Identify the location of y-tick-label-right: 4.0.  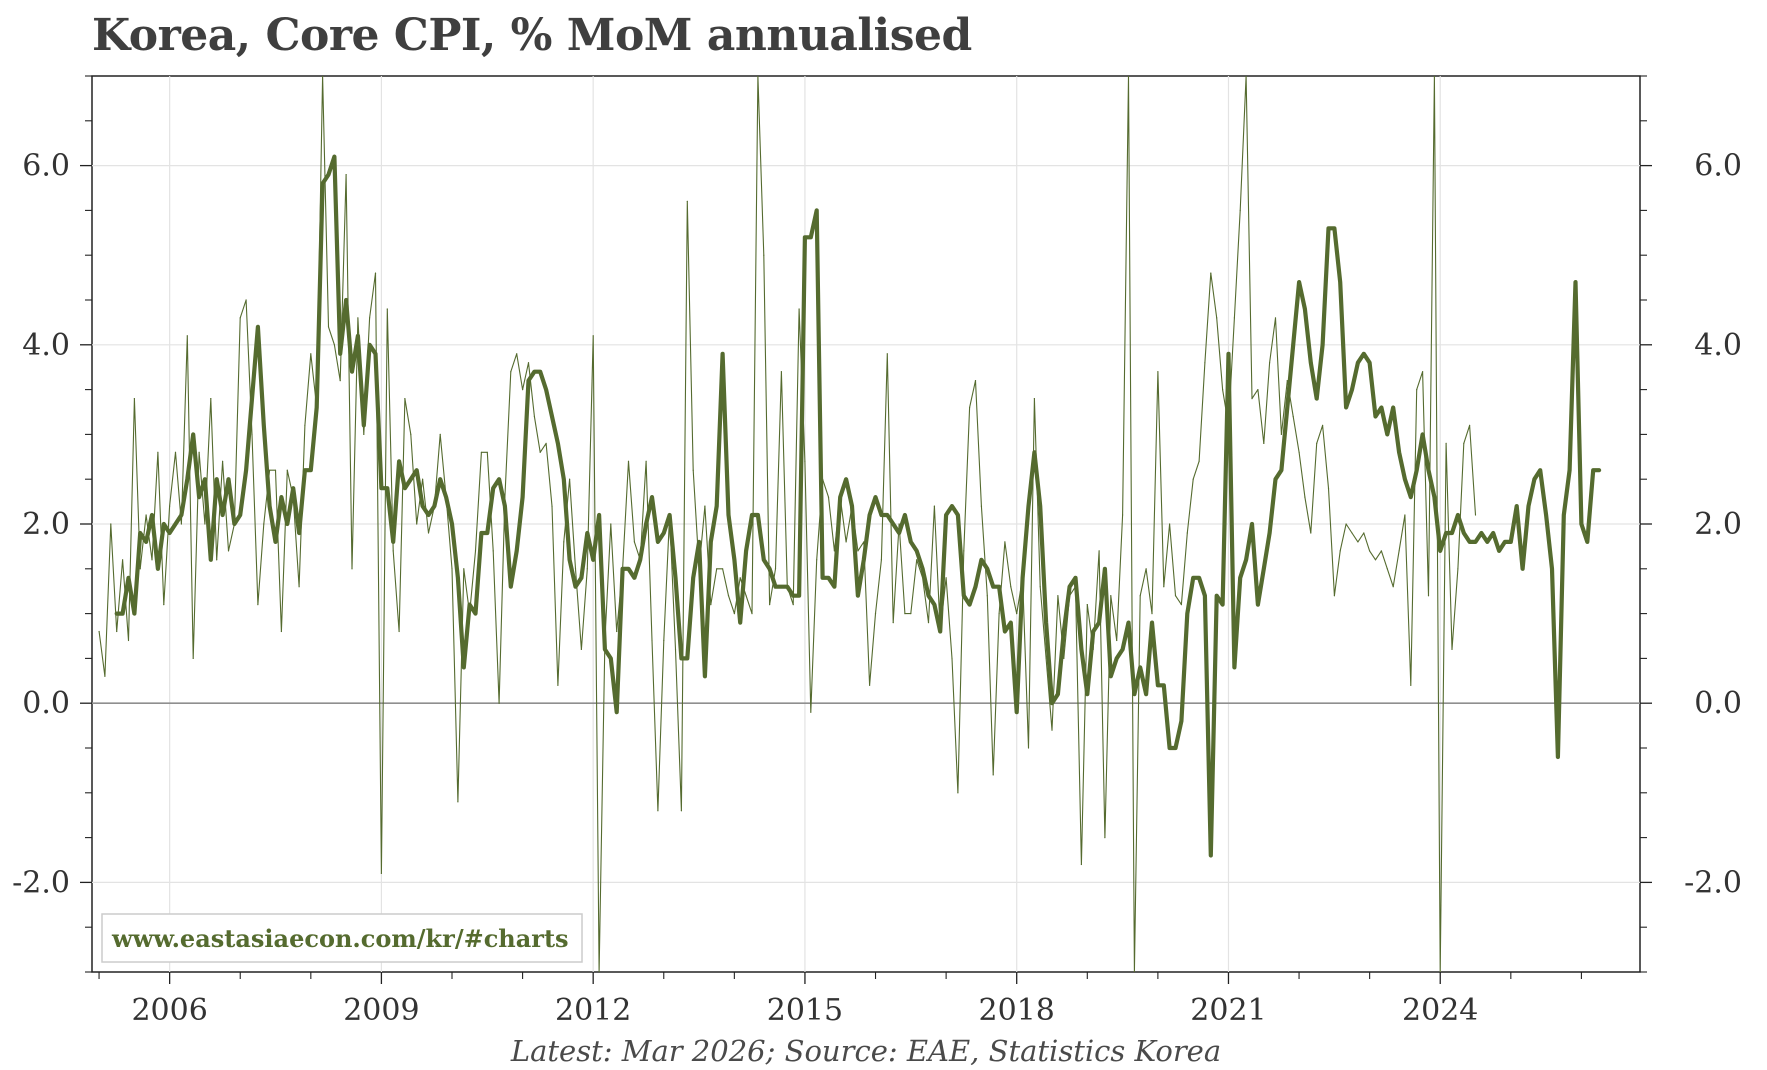
(1718, 345).